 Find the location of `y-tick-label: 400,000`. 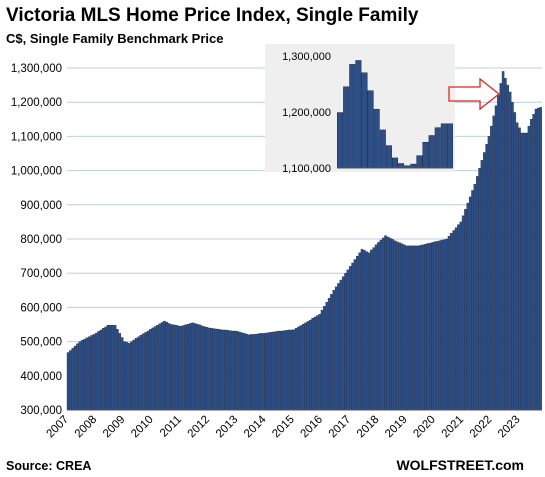

y-tick-label: 400,000 is located at coordinates (41, 377).